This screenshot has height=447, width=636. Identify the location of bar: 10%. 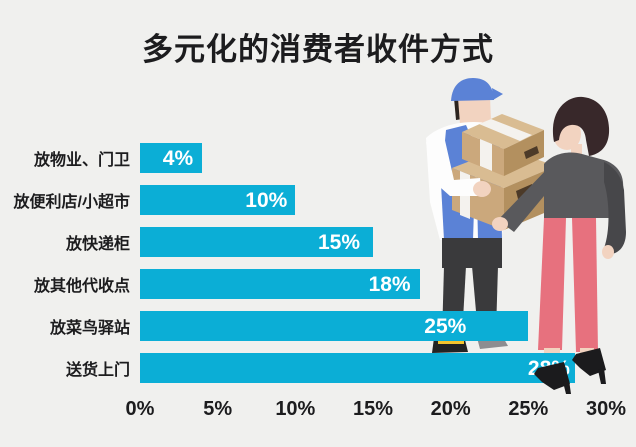
(218, 200).